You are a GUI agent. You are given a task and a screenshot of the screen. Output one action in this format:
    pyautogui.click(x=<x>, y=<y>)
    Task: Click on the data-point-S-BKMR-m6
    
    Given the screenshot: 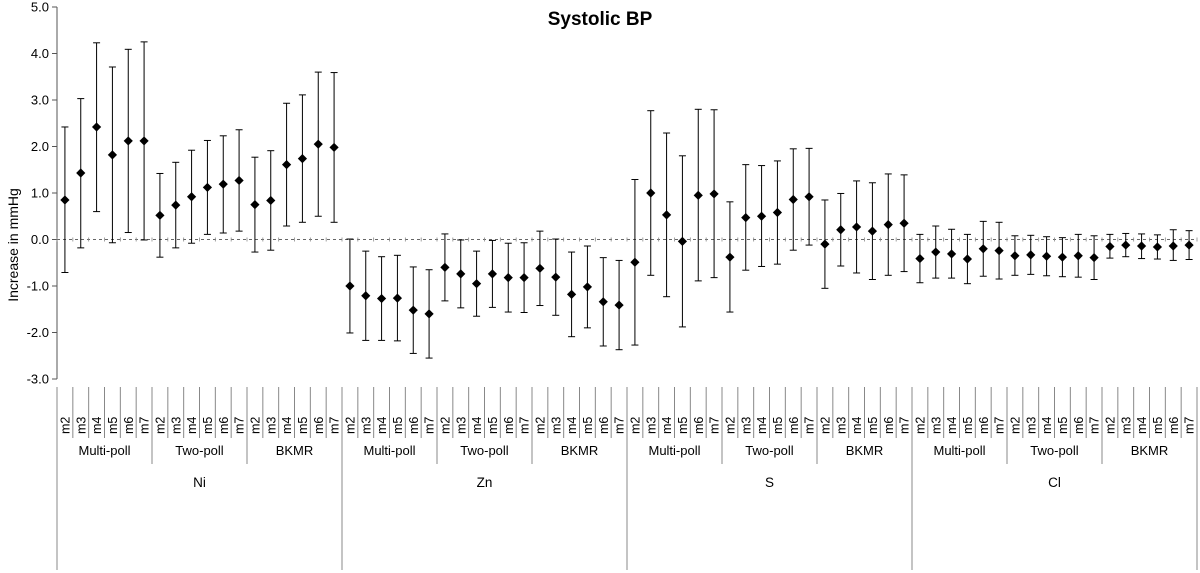 What is the action you would take?
    pyautogui.click(x=888, y=224)
    